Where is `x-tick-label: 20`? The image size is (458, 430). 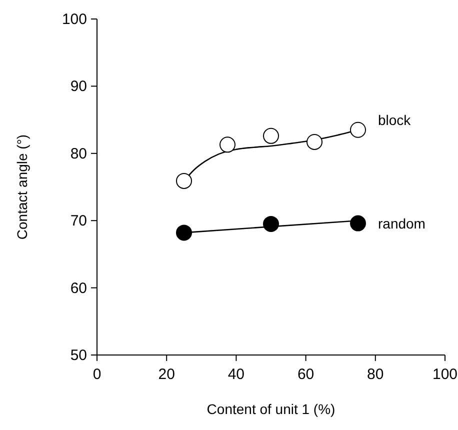
x-tick-label: 20 is located at coordinates (166, 374).